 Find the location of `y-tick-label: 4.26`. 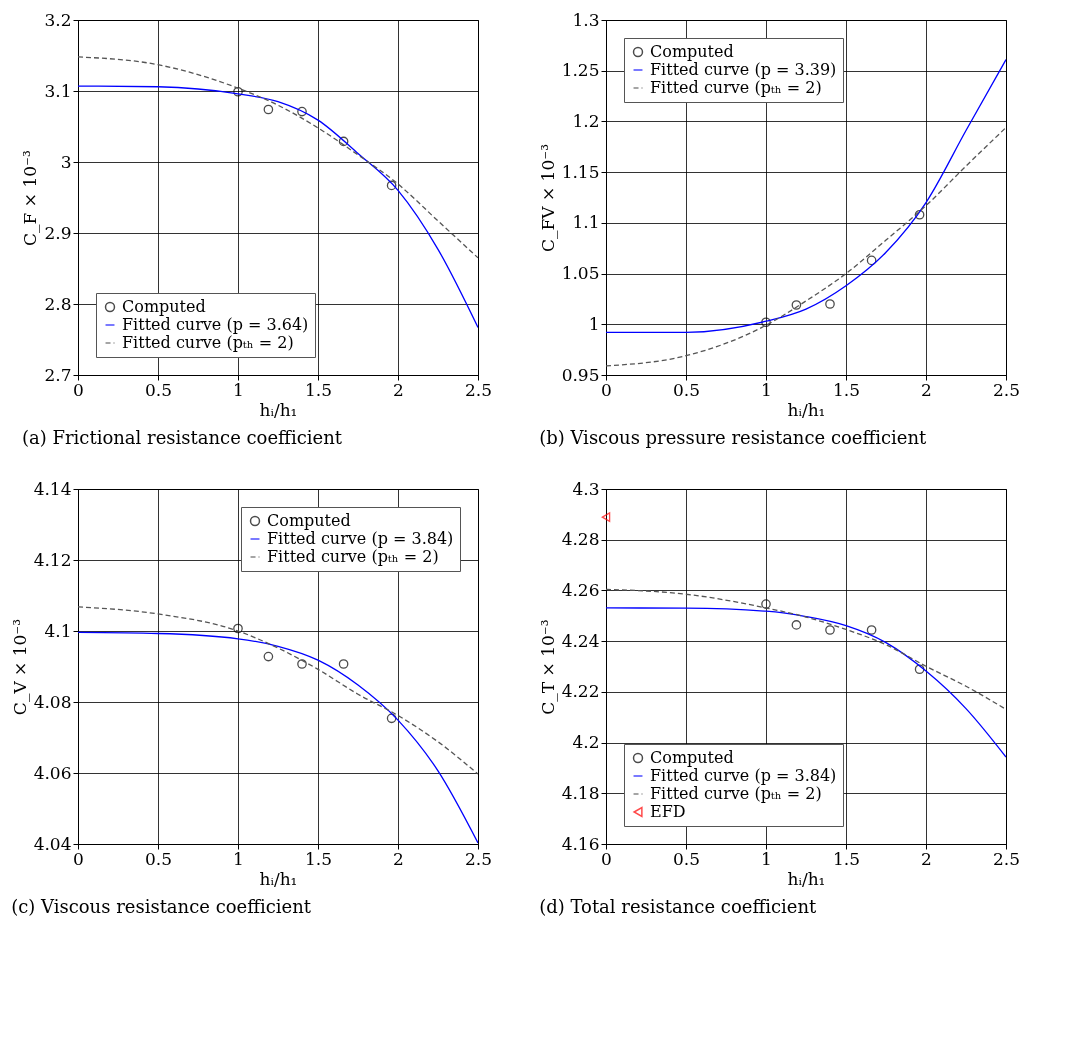

y-tick-label: 4.26 is located at coordinates (580, 589).